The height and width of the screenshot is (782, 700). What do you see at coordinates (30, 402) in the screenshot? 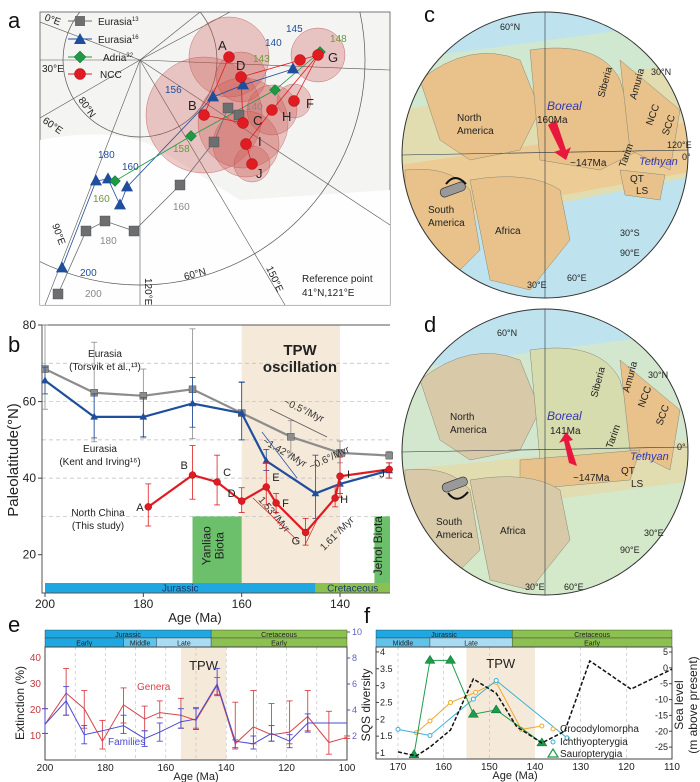
I see `y-tick-label: 60` at bounding box center [30, 402].